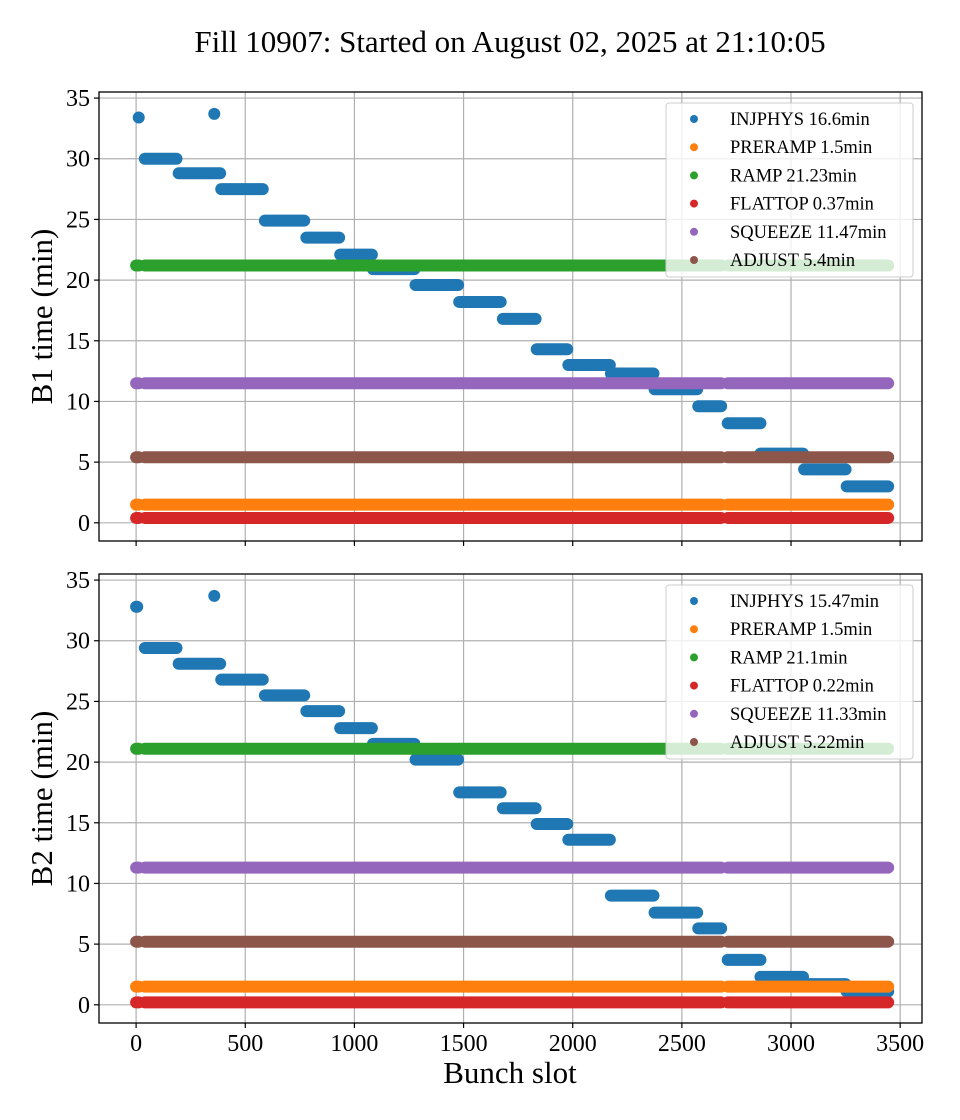 Image resolution: width=960 pixels, height=1120 pixels. I want to click on x-tick-label: 2000, so click(573, 1044).